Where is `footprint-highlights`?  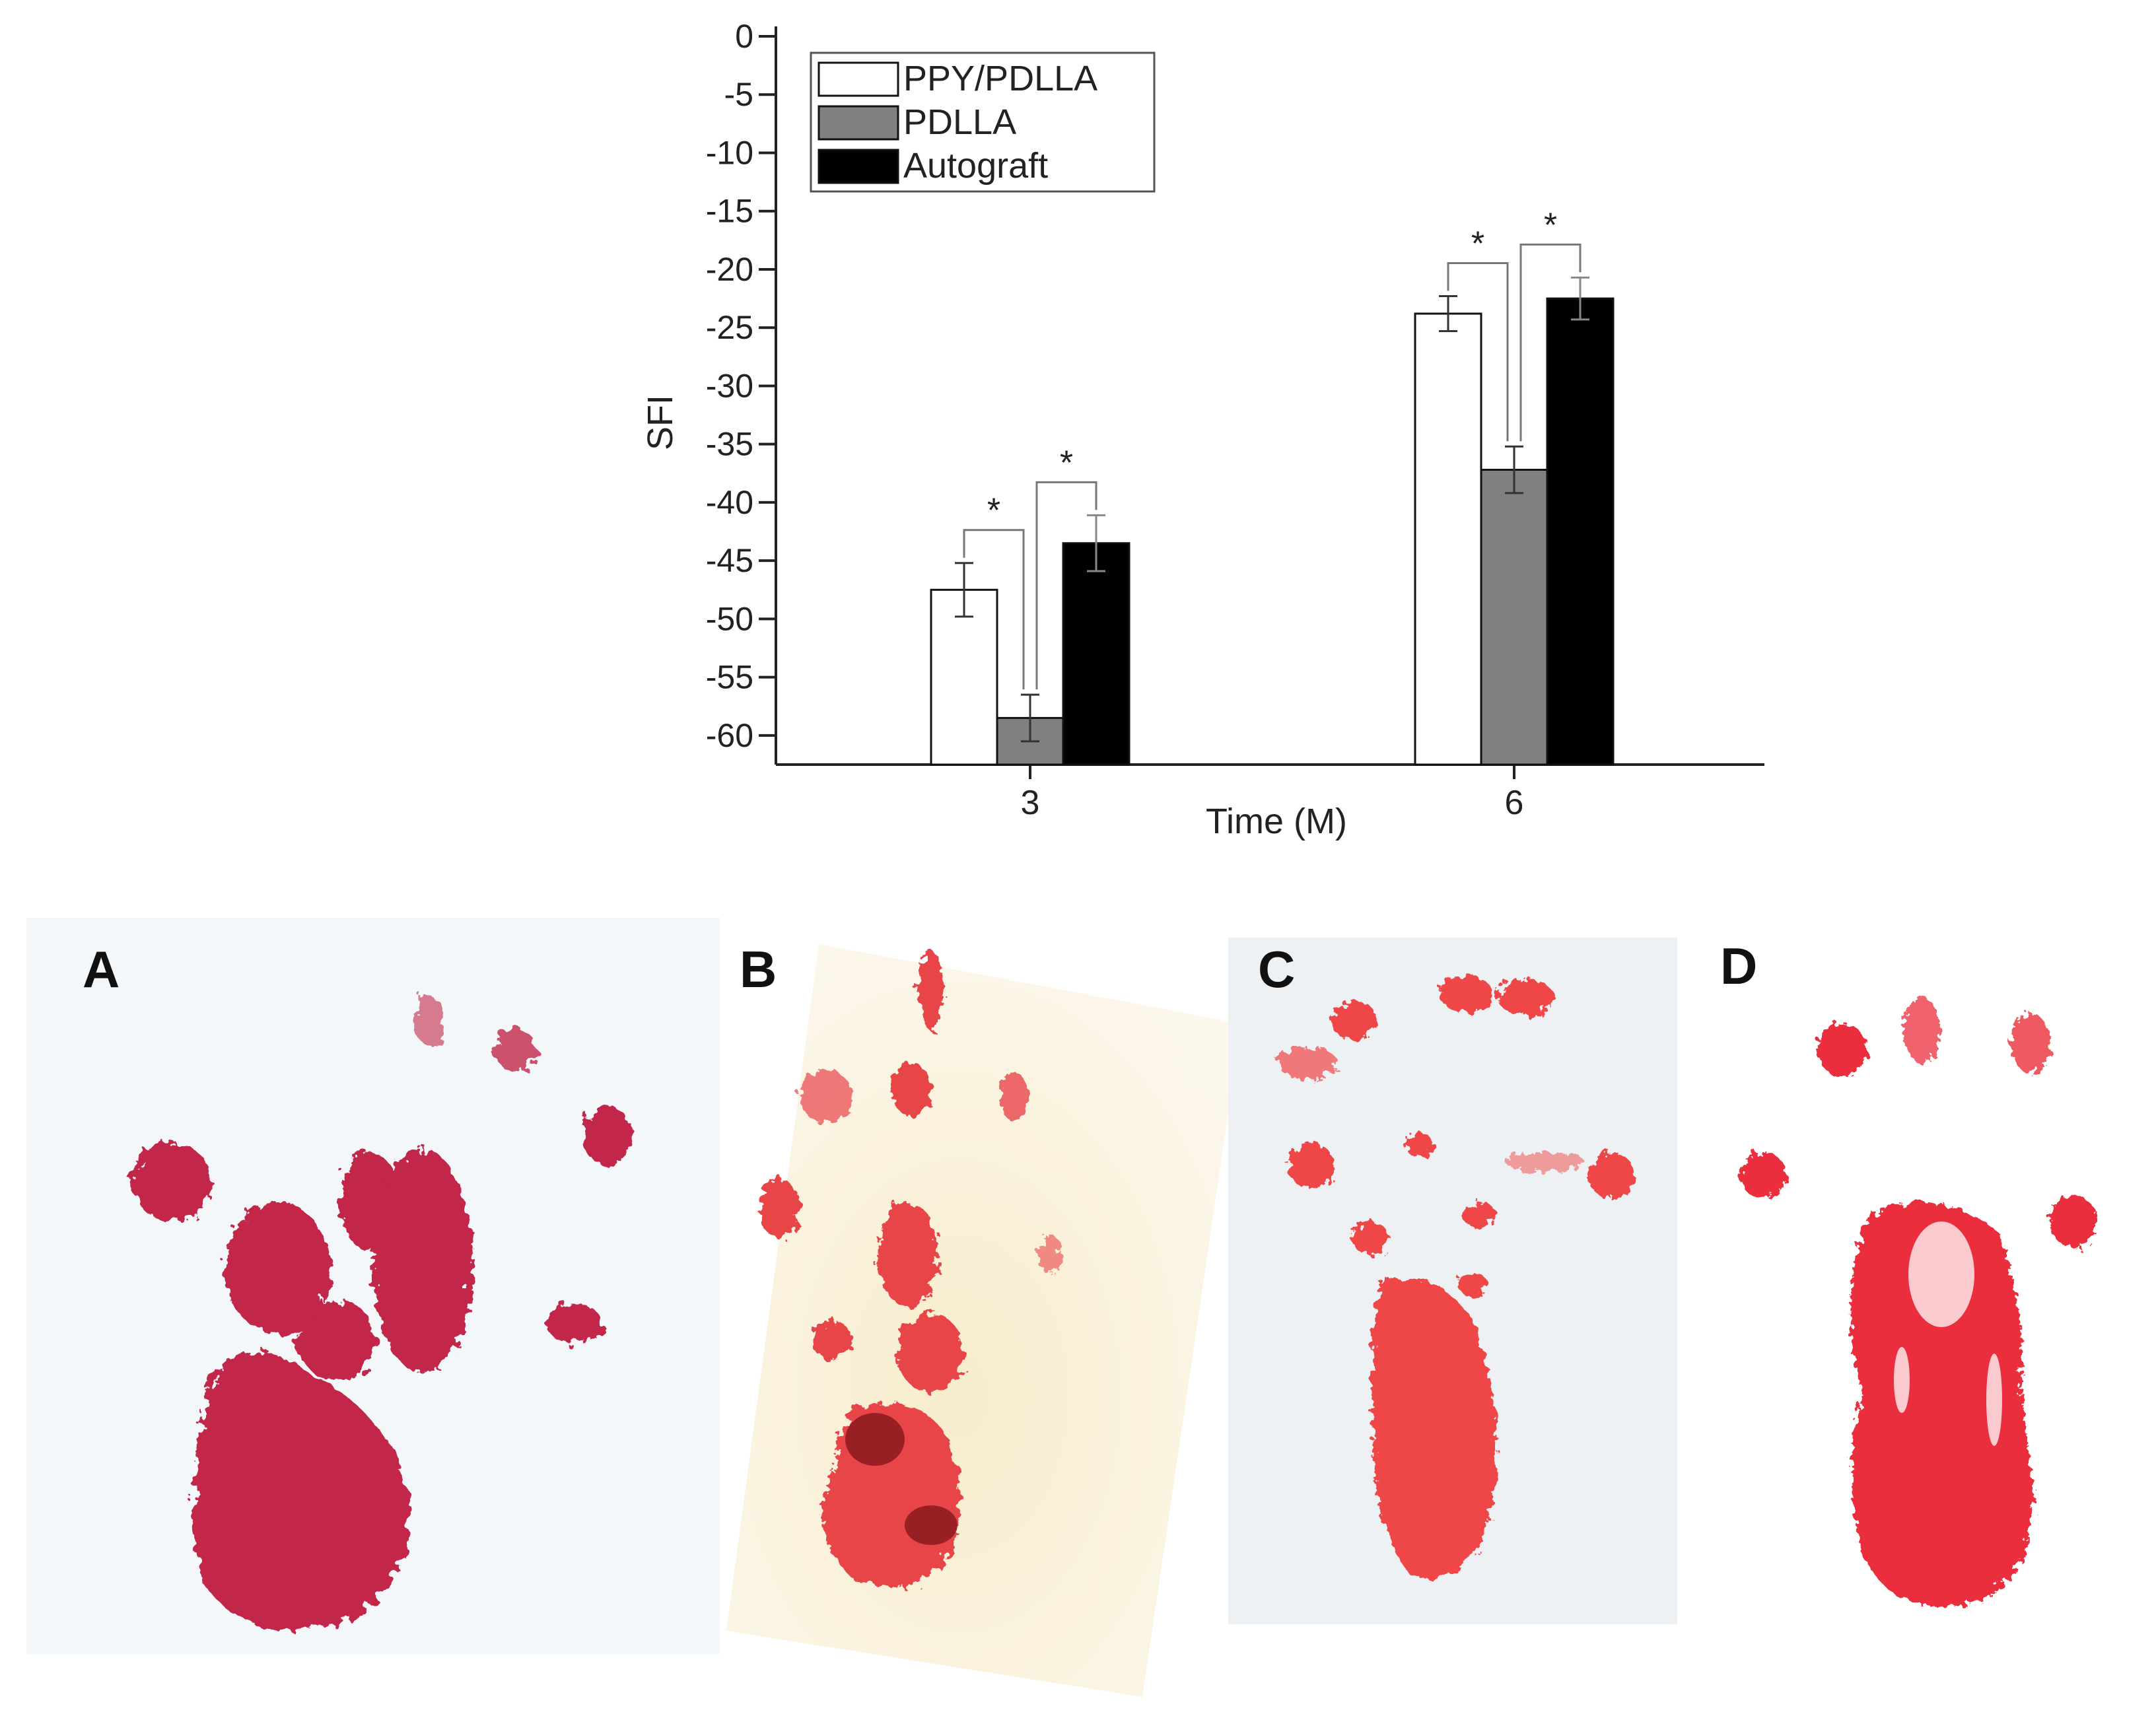
footprint-highlights is located at coordinates (1948, 1333).